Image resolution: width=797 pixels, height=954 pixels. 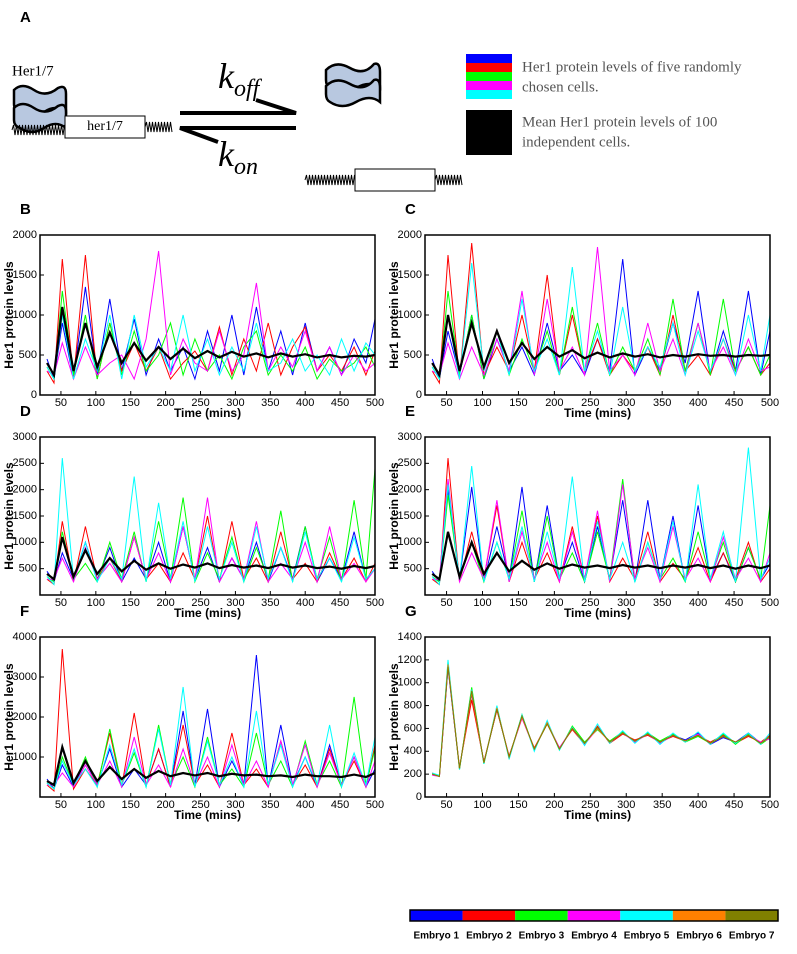 What do you see at coordinates (411, 611) in the screenshot?
I see `panel-letter: G` at bounding box center [411, 611].